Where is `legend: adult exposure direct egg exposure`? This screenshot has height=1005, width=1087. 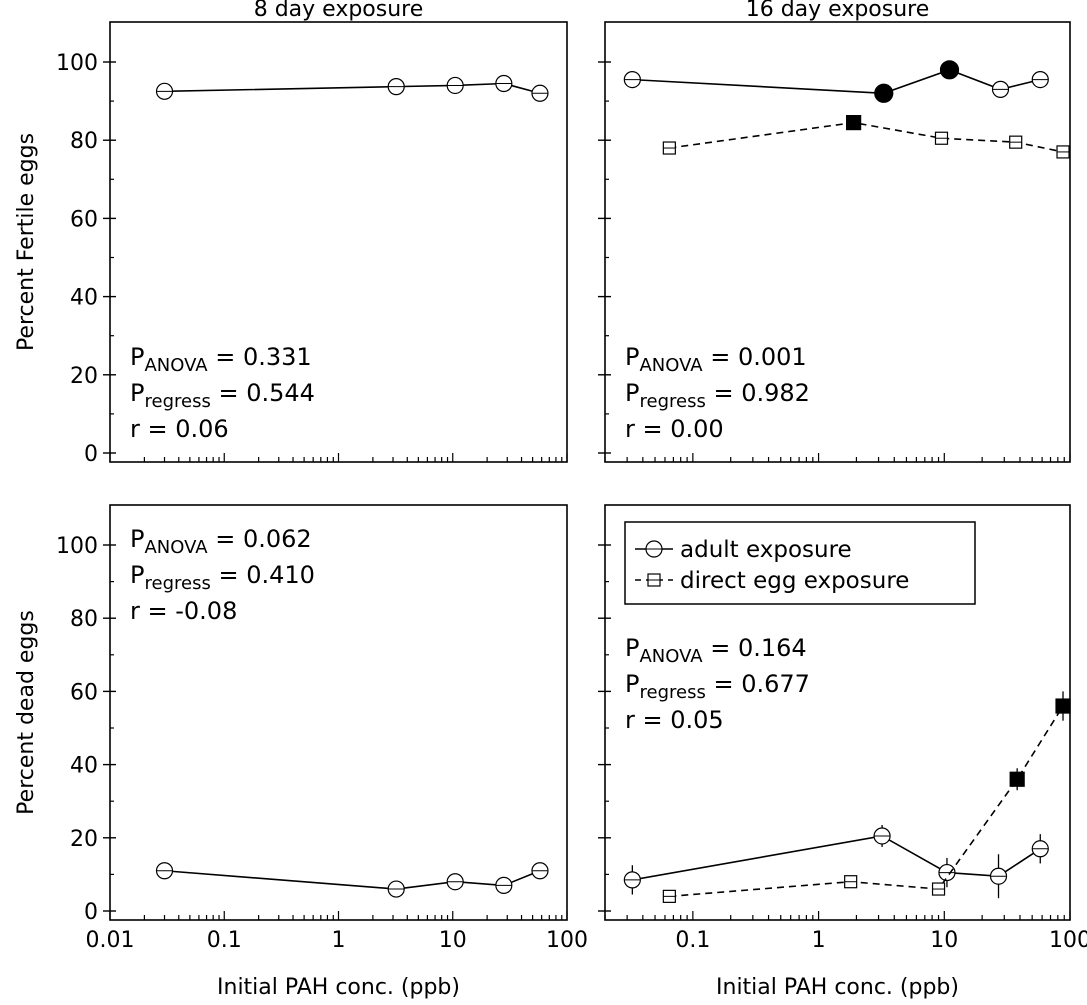 legend: adult exposure direct egg exposure is located at coordinates (800, 563).